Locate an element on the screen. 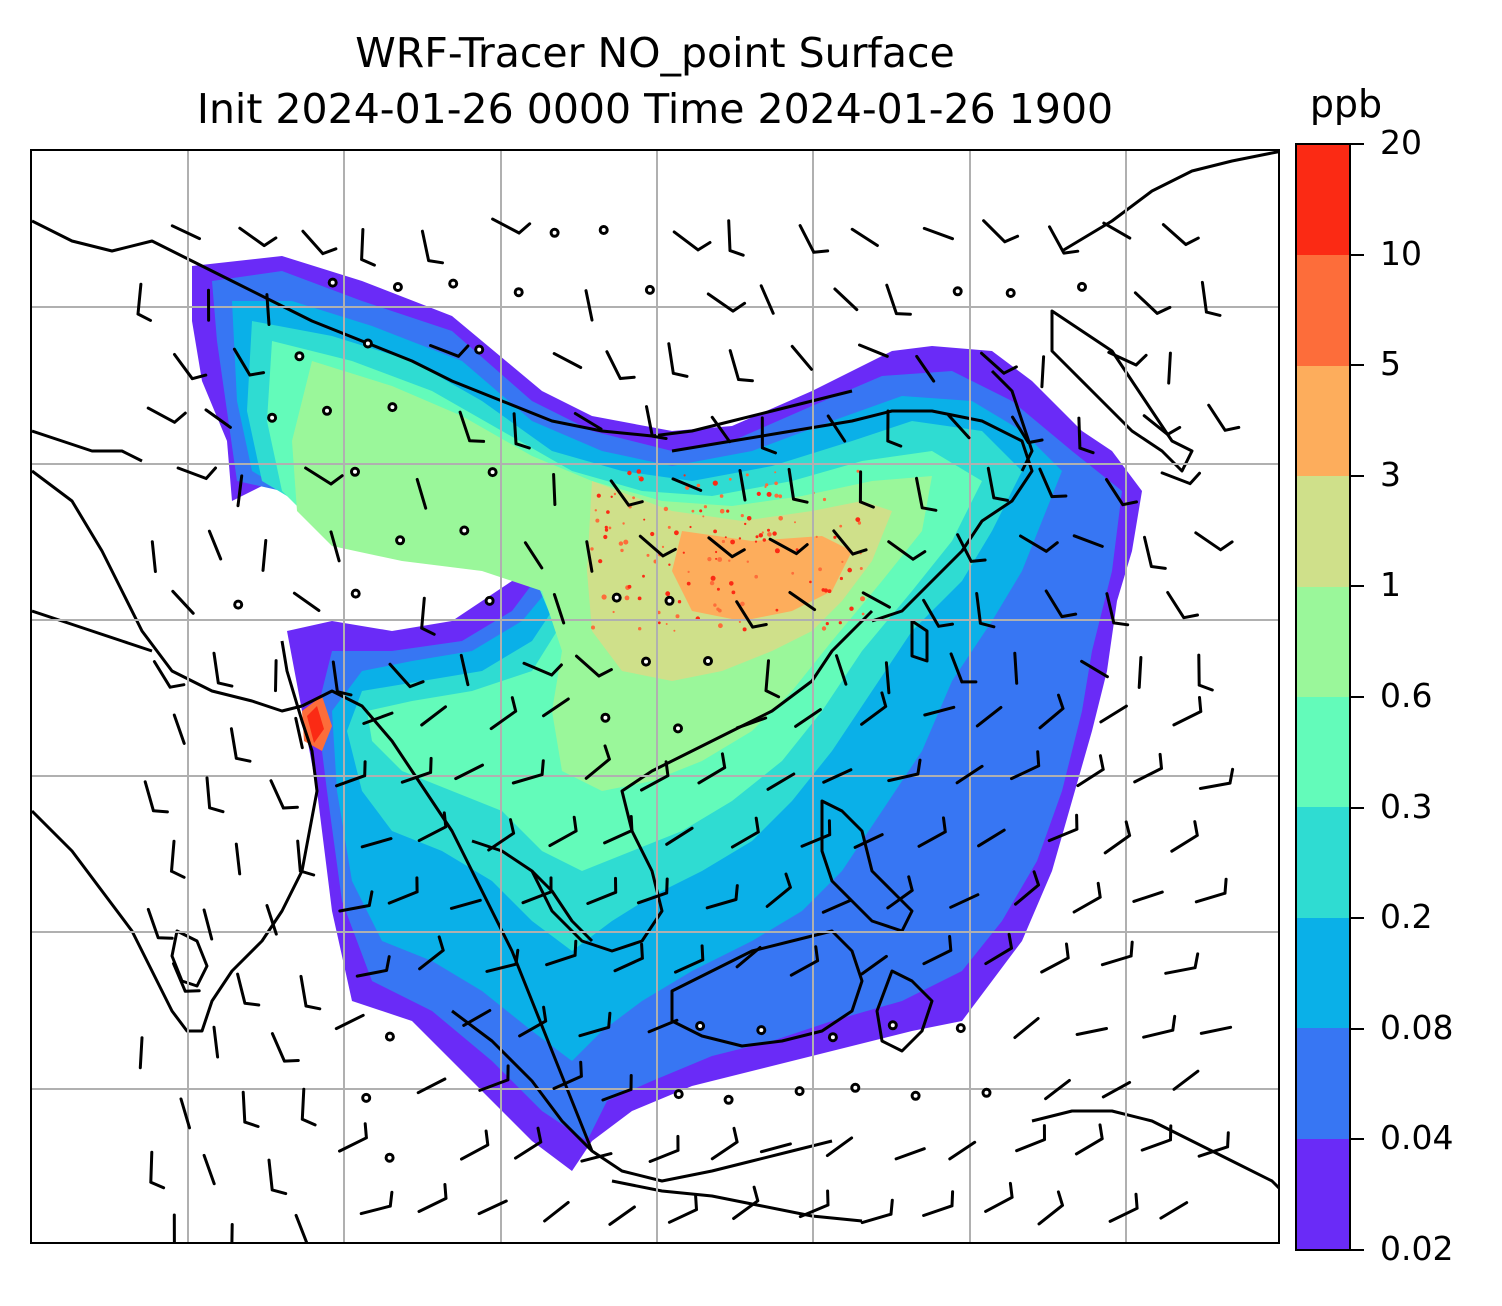  plot-title: WRF-Tracer NO_point Surface is located at coordinates (655, 53).